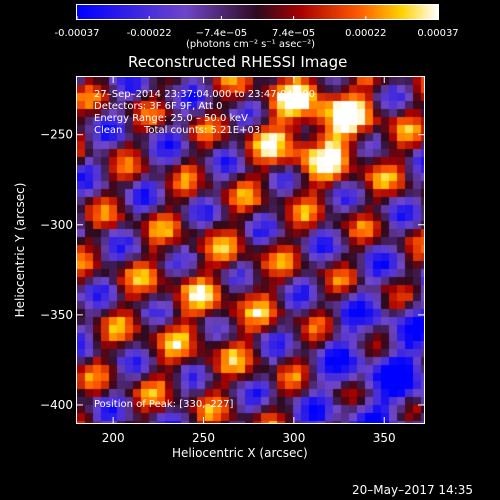 This screenshot has width=500, height=500. What do you see at coordinates (164, 404) in the screenshot?
I see `annotation-peak: Position of Peak: [330,–227]` at bounding box center [164, 404].